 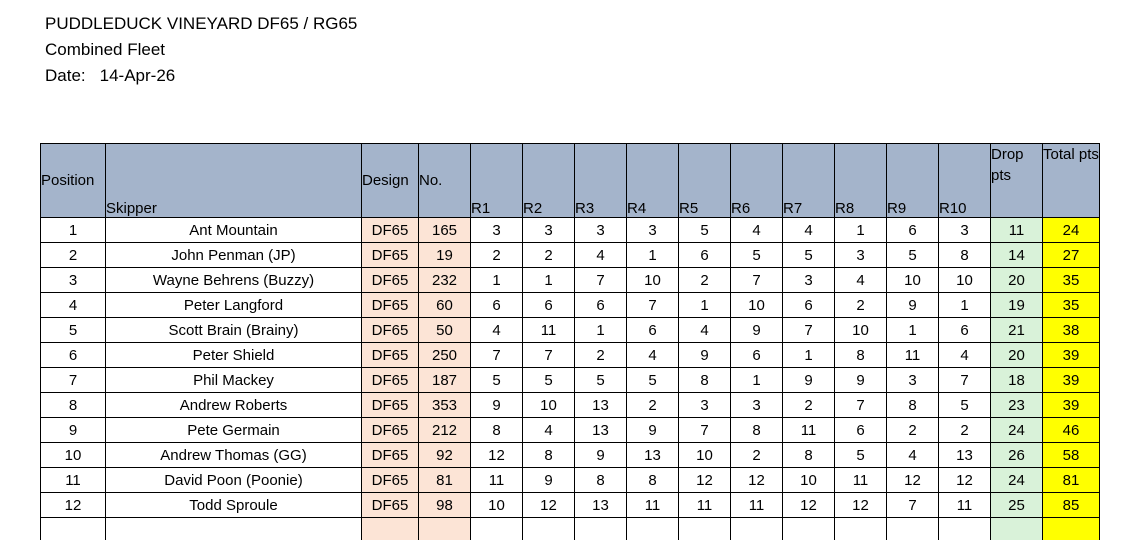 I want to click on race-r1-cell: 5, so click(x=496, y=380).